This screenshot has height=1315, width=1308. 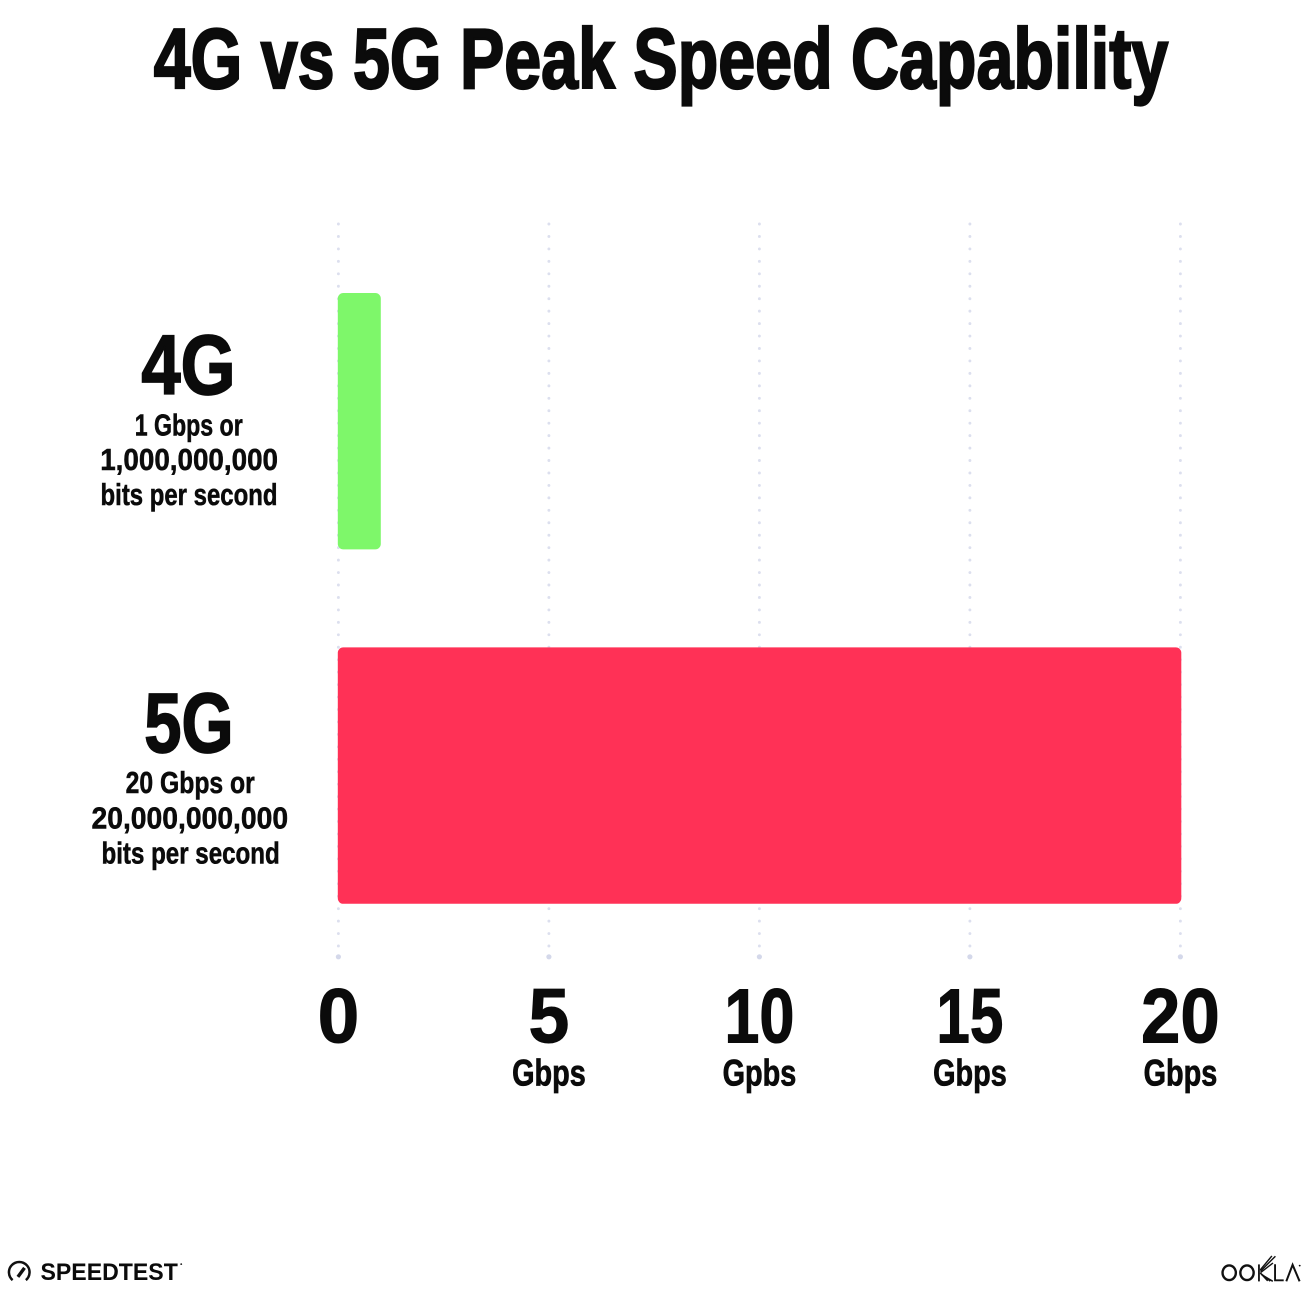 What do you see at coordinates (189, 460) in the screenshot?
I see `svg-text: 1,000,000,000` at bounding box center [189, 460].